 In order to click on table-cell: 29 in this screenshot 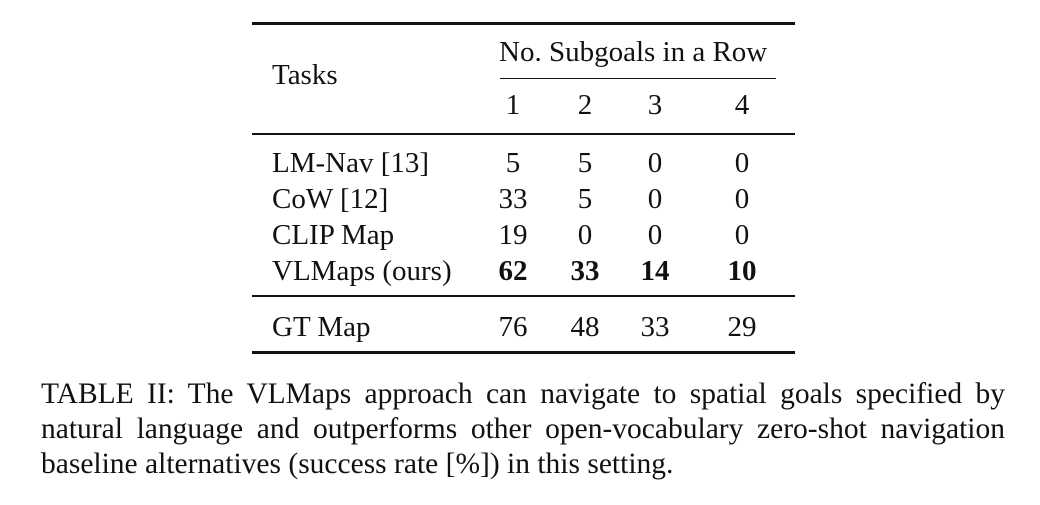, I will do `click(742, 327)`.